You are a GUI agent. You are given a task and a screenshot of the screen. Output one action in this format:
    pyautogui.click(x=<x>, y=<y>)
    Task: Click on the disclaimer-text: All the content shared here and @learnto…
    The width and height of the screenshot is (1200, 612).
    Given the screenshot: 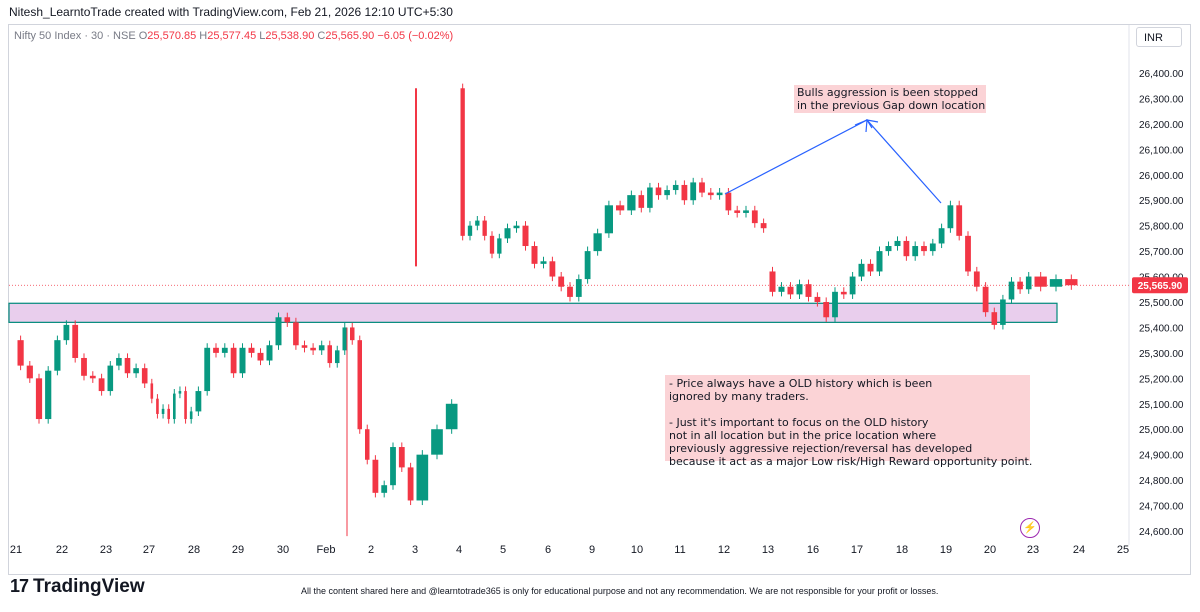 What is the action you would take?
    pyautogui.click(x=620, y=591)
    